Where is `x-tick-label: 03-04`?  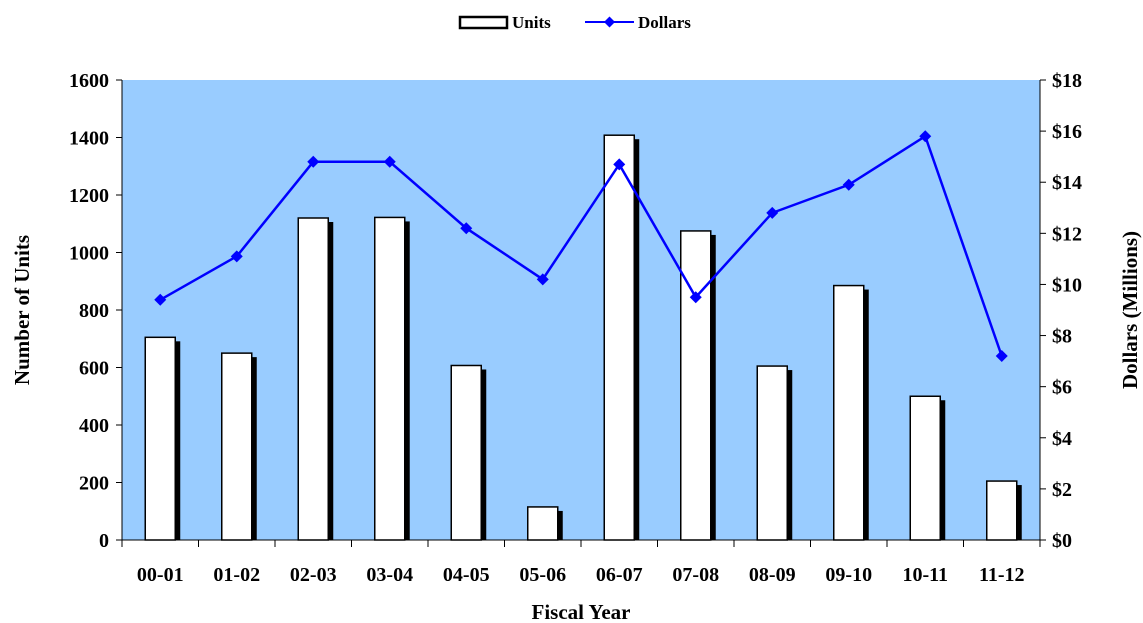
x-tick-label: 03-04 is located at coordinates (389, 575).